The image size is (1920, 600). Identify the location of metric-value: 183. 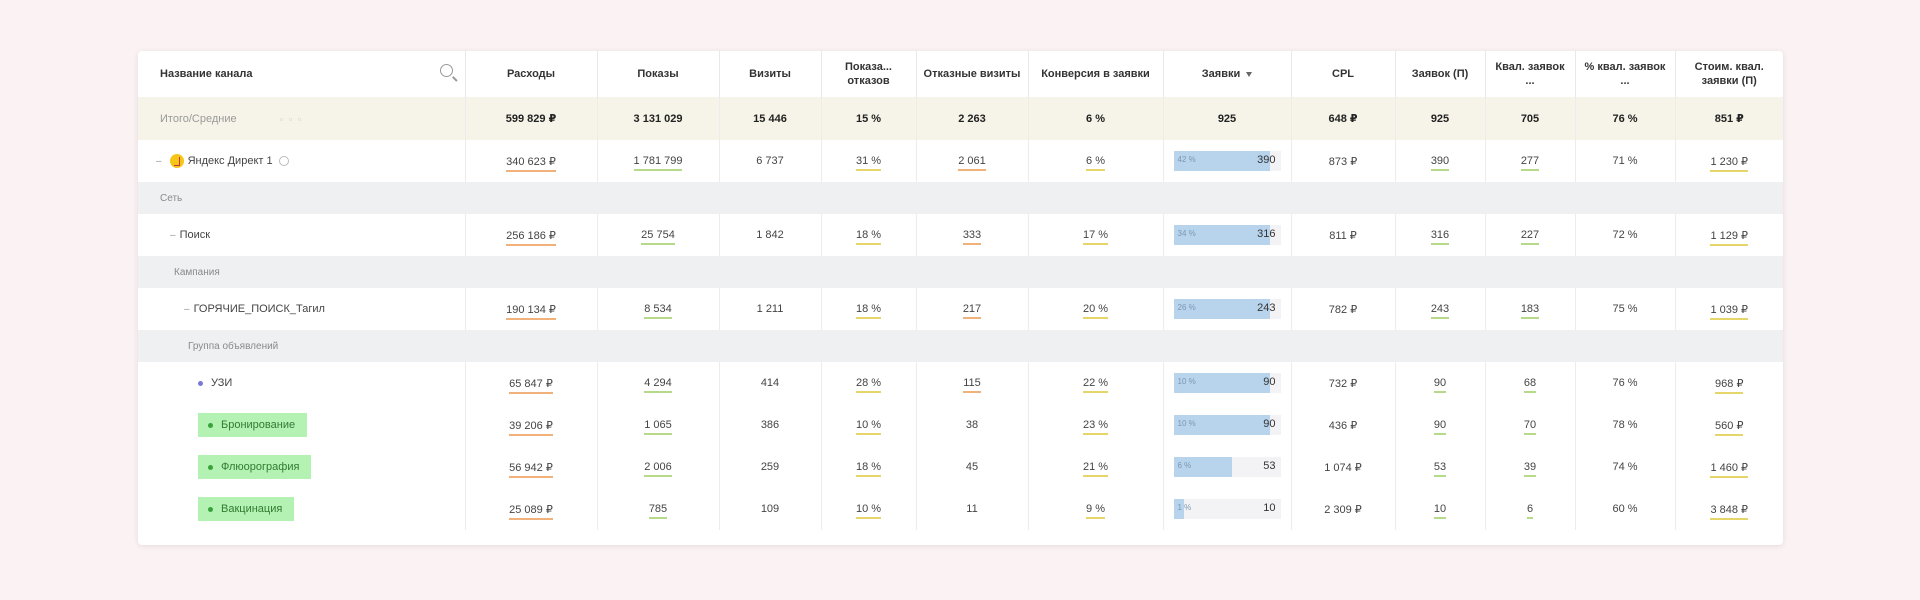
(1530, 311).